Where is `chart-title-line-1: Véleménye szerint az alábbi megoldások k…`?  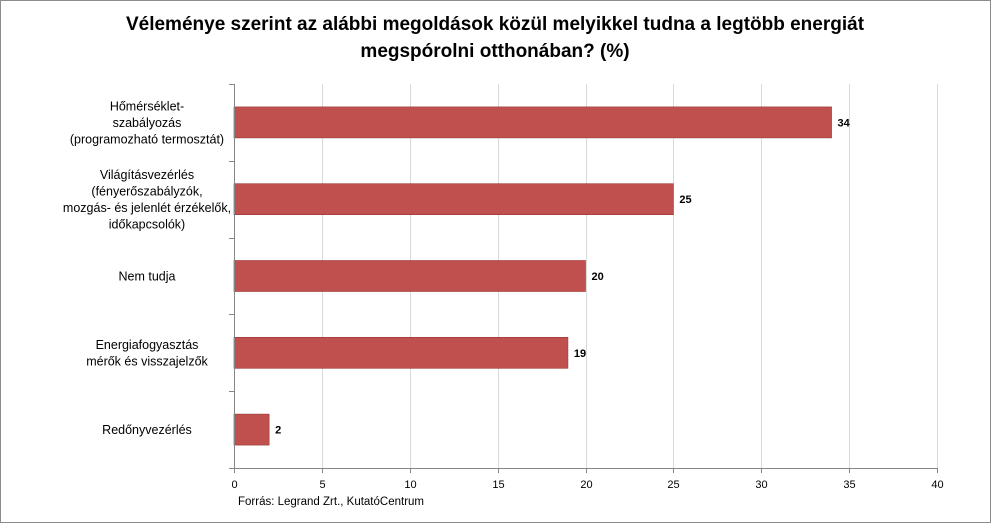
chart-title-line-1: Véleménye szerint az alábbi megoldások k… is located at coordinates (495, 24).